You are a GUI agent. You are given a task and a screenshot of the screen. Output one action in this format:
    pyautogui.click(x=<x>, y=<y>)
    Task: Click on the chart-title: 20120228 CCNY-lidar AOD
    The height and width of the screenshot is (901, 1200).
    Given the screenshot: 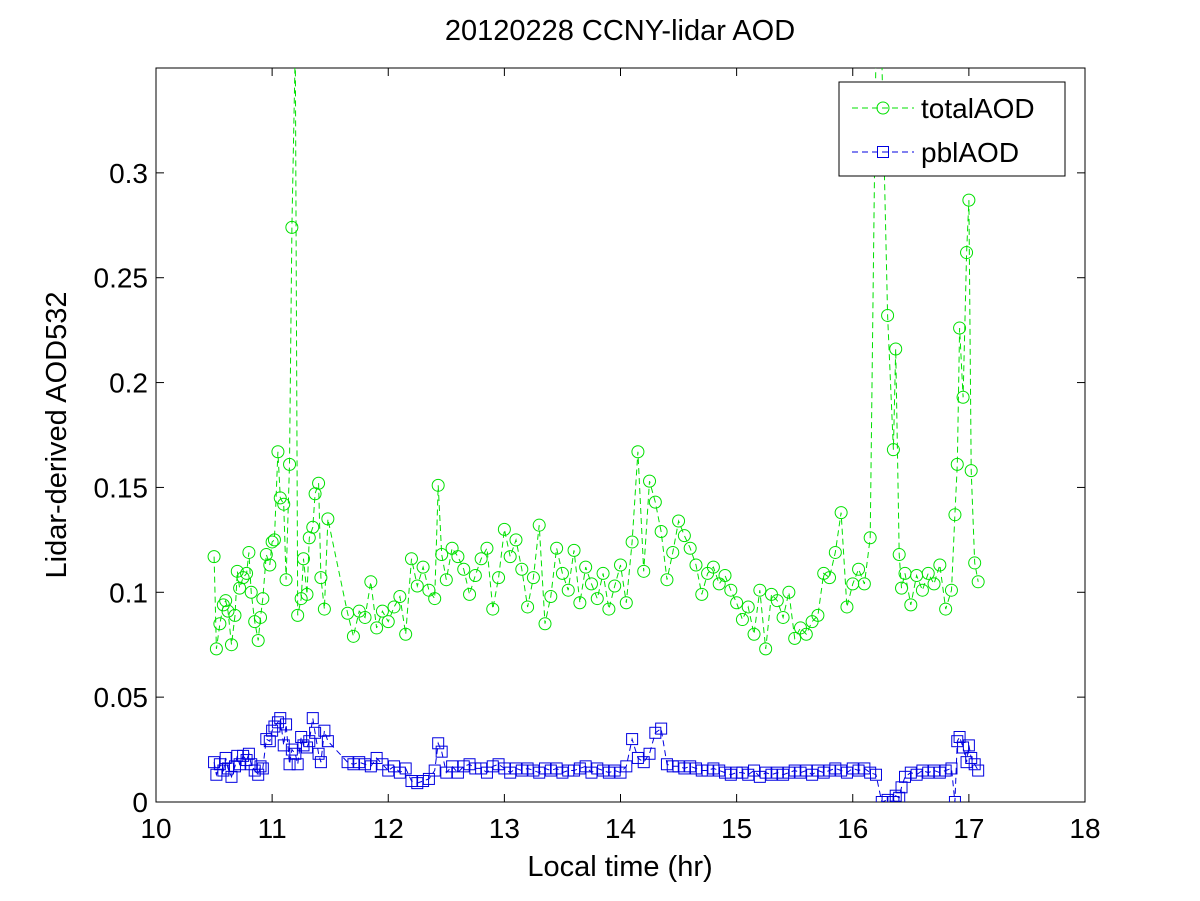 What is the action you would take?
    pyautogui.click(x=620, y=31)
    